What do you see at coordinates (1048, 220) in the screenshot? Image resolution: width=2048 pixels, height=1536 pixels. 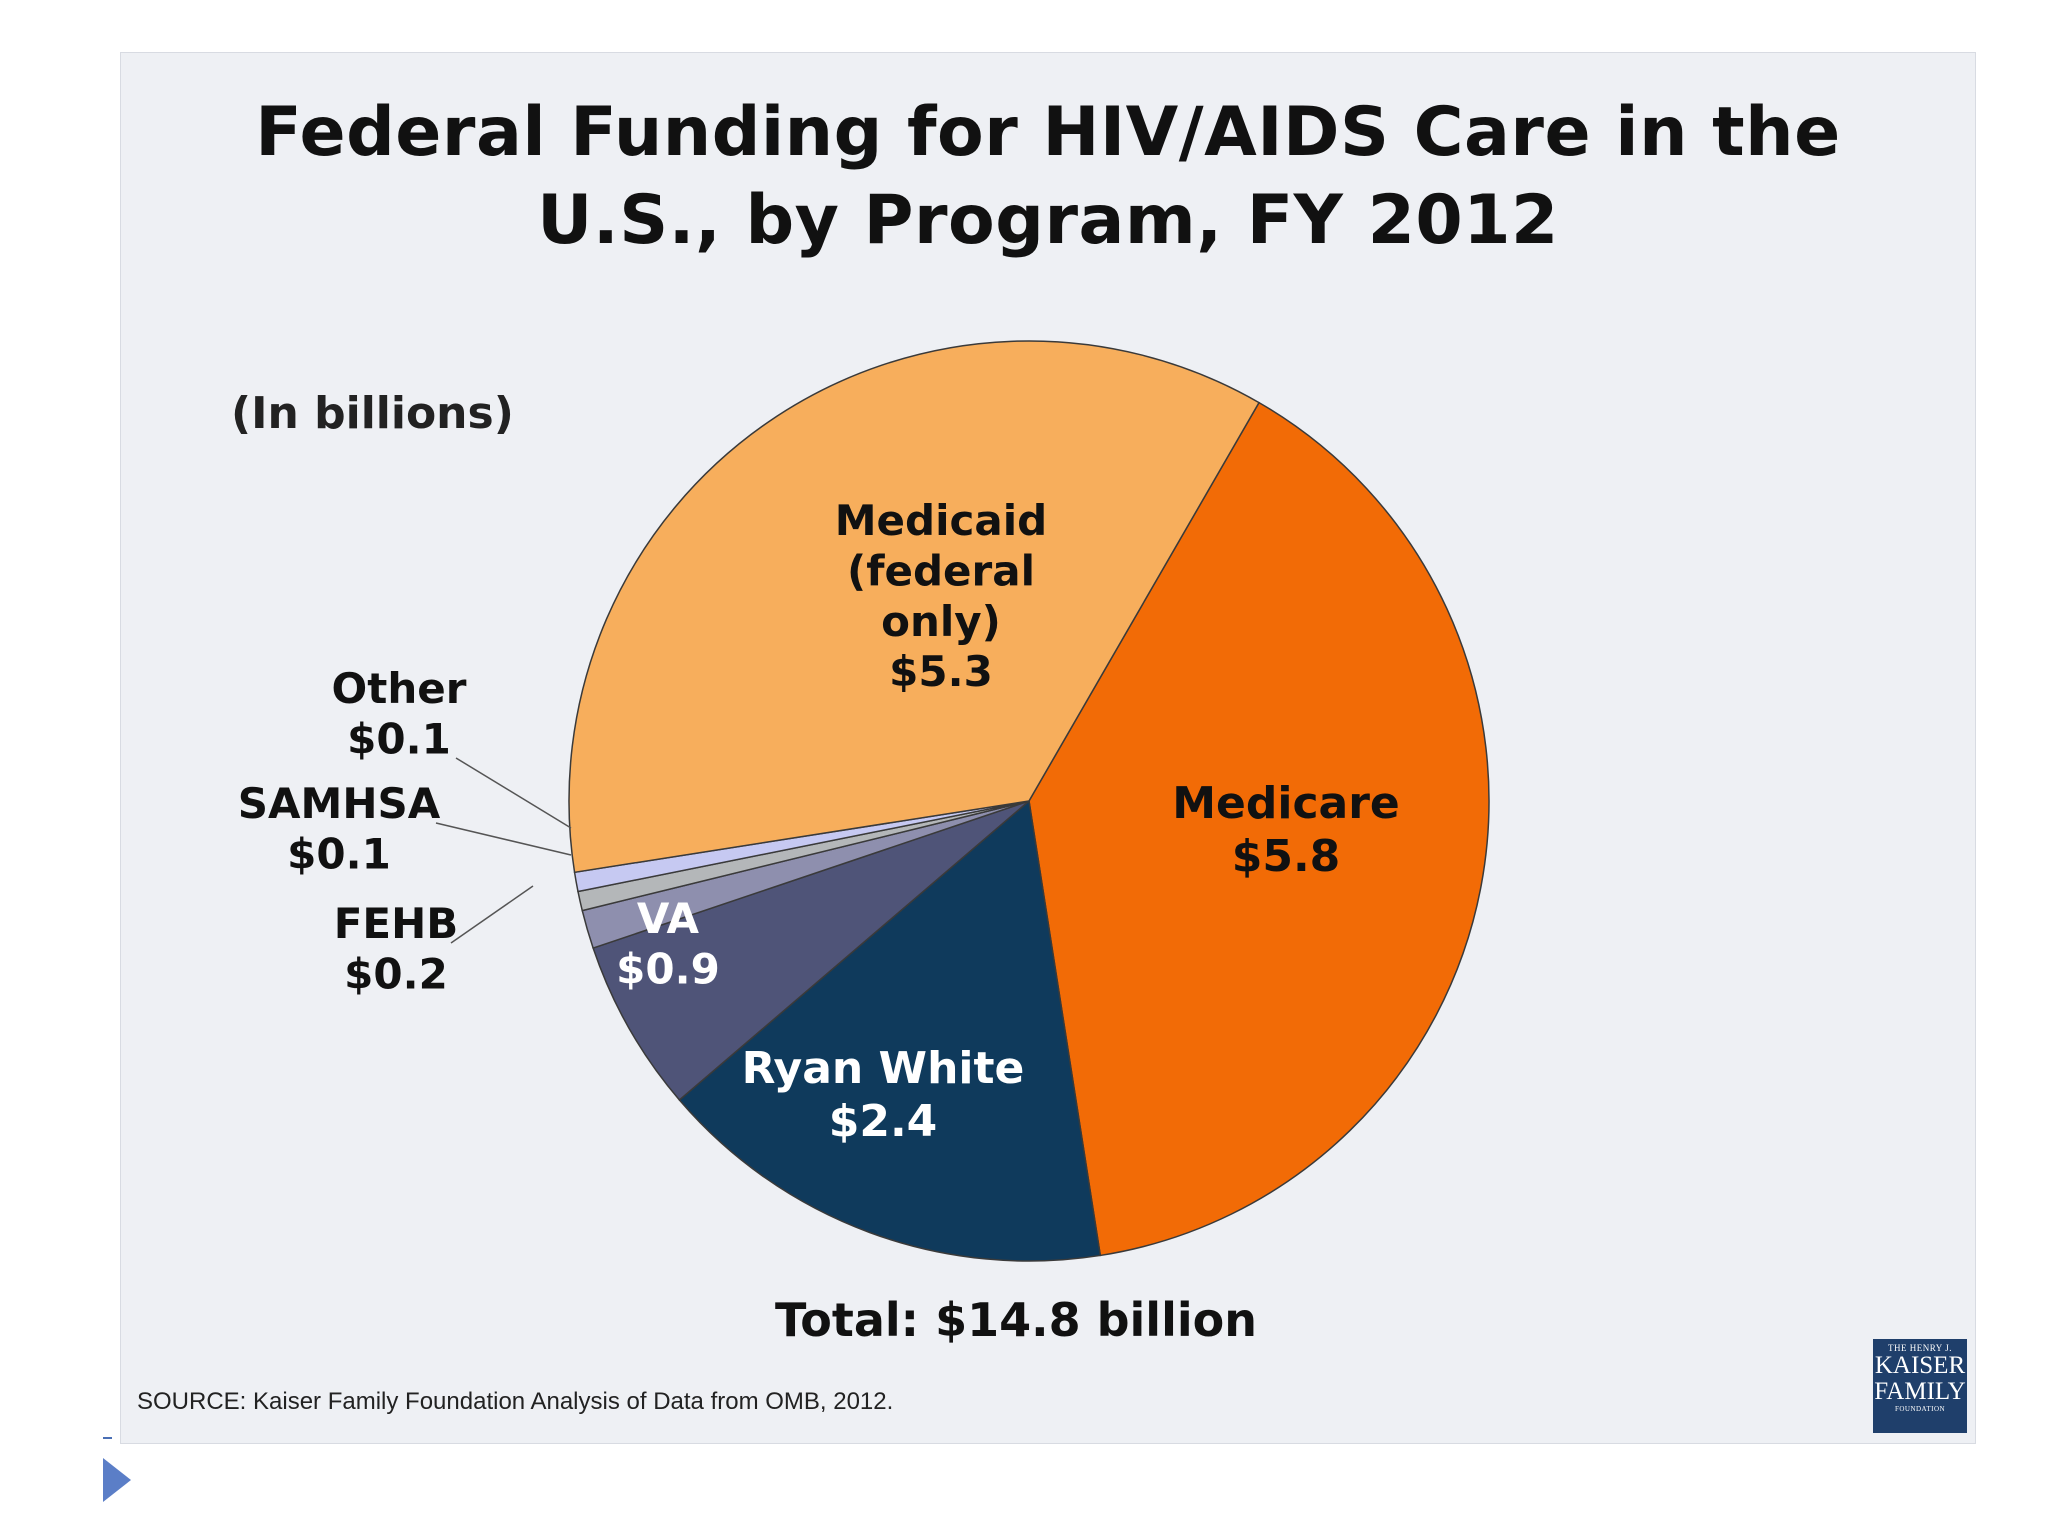 I see `chart-title-line-2: U.S., by Program, FY 2012` at bounding box center [1048, 220].